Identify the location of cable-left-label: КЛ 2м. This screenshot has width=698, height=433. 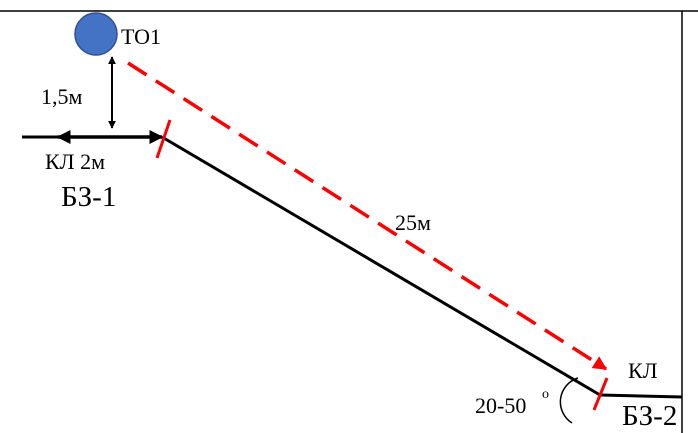
(75, 161).